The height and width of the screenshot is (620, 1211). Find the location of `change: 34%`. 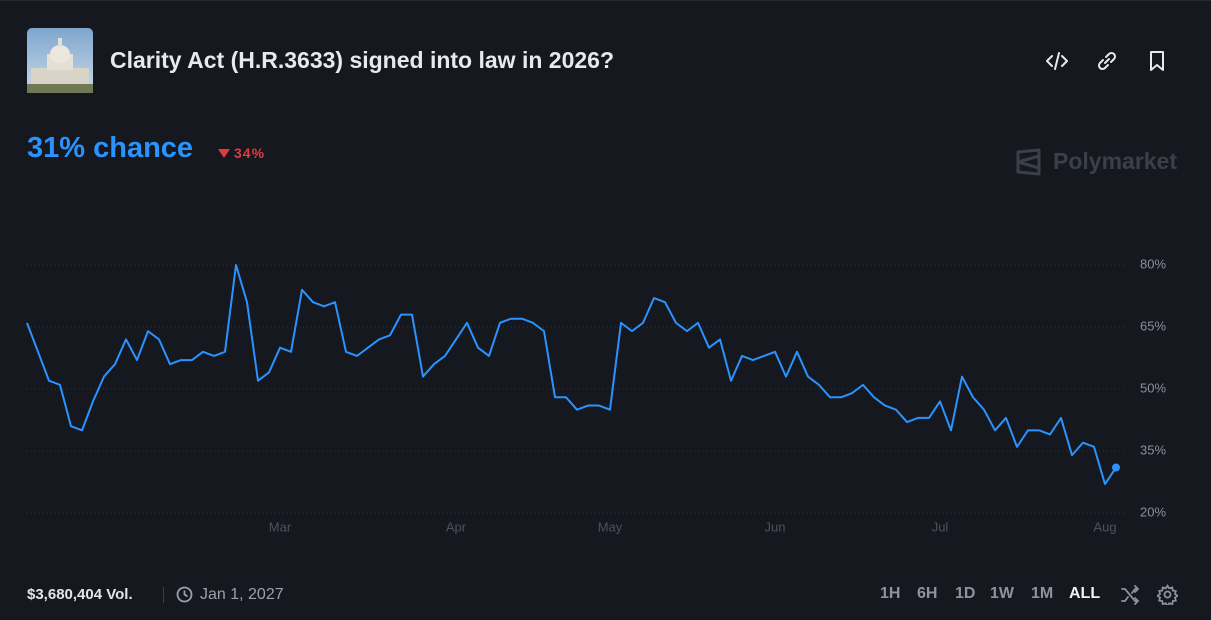

change: 34% is located at coordinates (250, 153).